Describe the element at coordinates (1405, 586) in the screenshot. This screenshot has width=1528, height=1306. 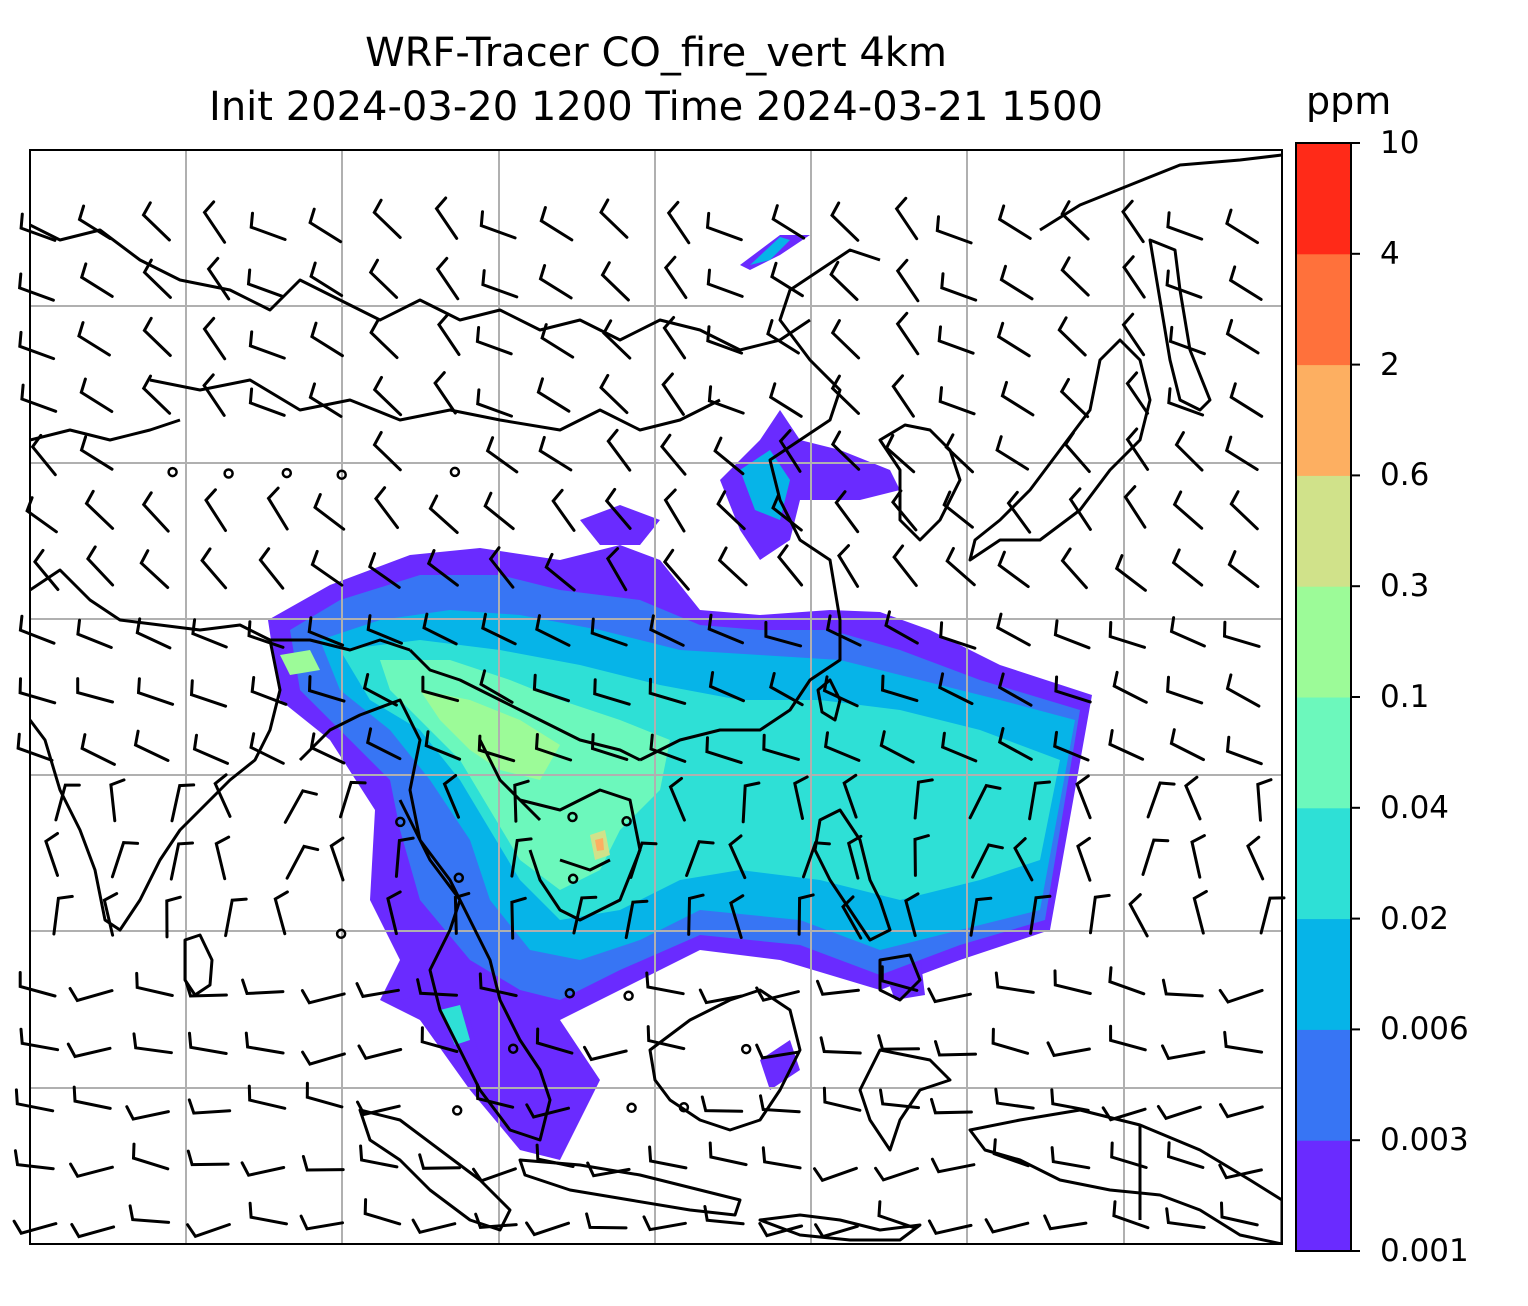
I see `colorbar-tick-label: 0.3` at that location.